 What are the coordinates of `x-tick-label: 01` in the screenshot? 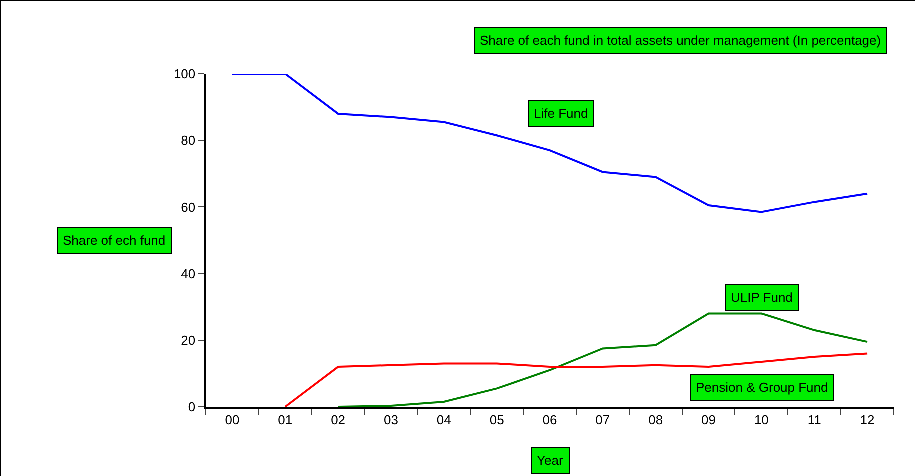 It's located at (285, 420).